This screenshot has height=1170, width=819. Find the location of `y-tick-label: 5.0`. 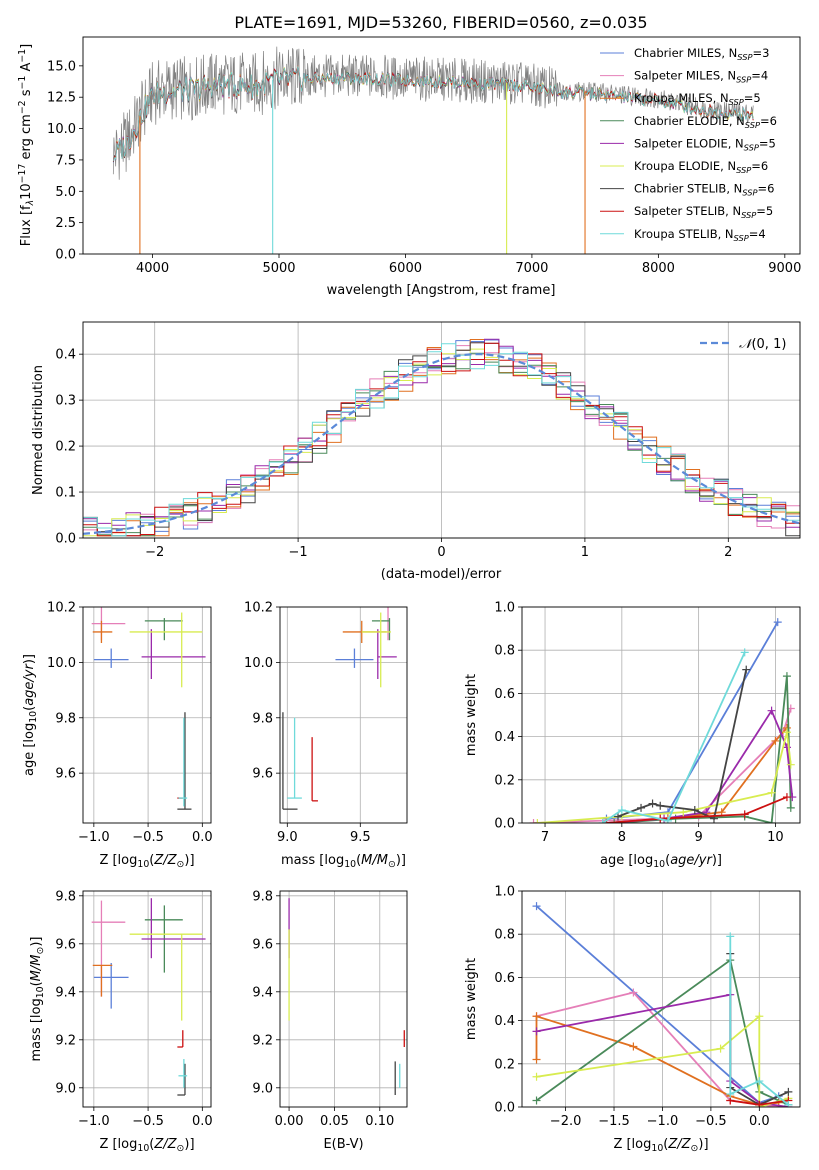

y-tick-label: 5.0 is located at coordinates (65, 192).